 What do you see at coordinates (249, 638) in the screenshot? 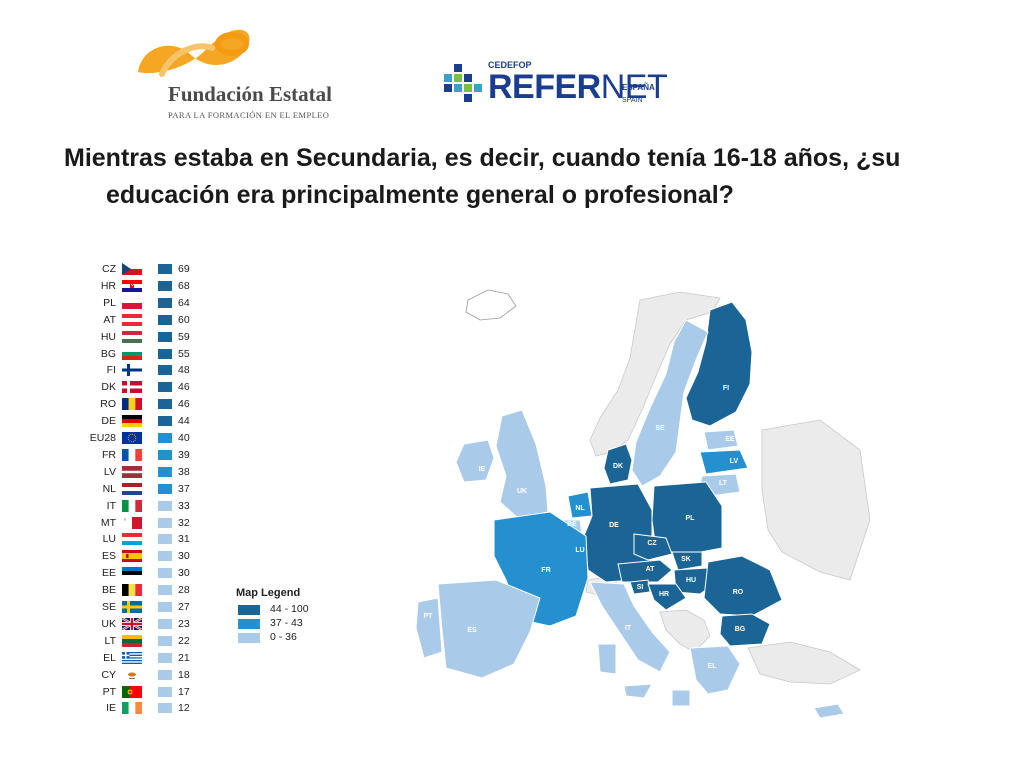
I see `legend-swatch` at bounding box center [249, 638].